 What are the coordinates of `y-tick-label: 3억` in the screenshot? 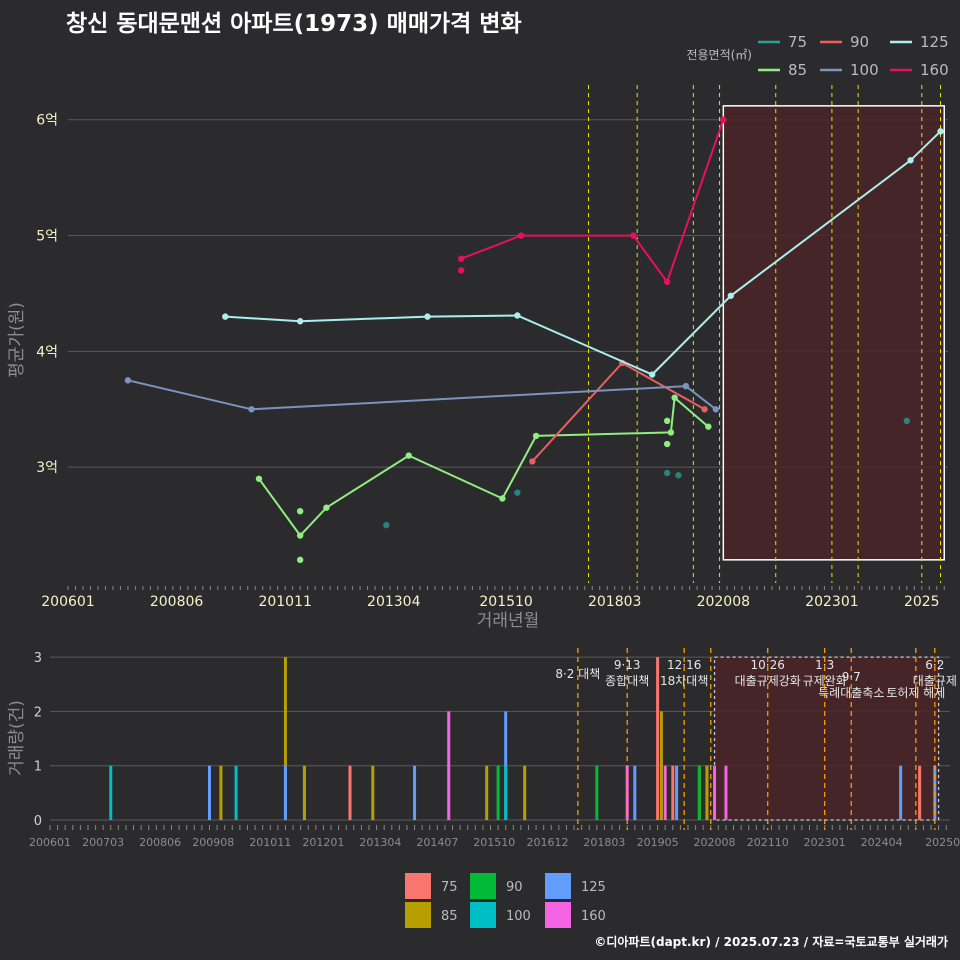 It's located at (47, 468).